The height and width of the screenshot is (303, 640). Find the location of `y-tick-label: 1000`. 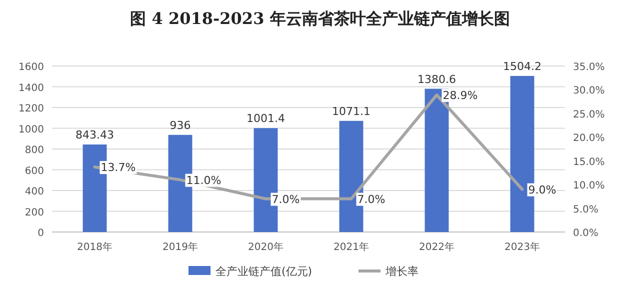

y-tick-label: 1000 is located at coordinates (31, 130).